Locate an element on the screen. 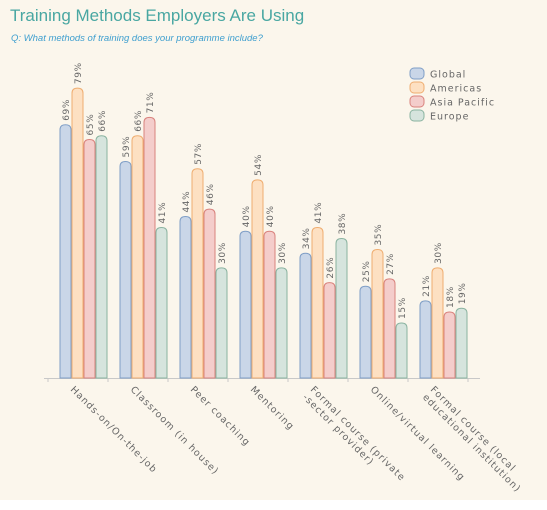 The width and height of the screenshot is (547, 510). value-label: 79% is located at coordinates (79, 73).